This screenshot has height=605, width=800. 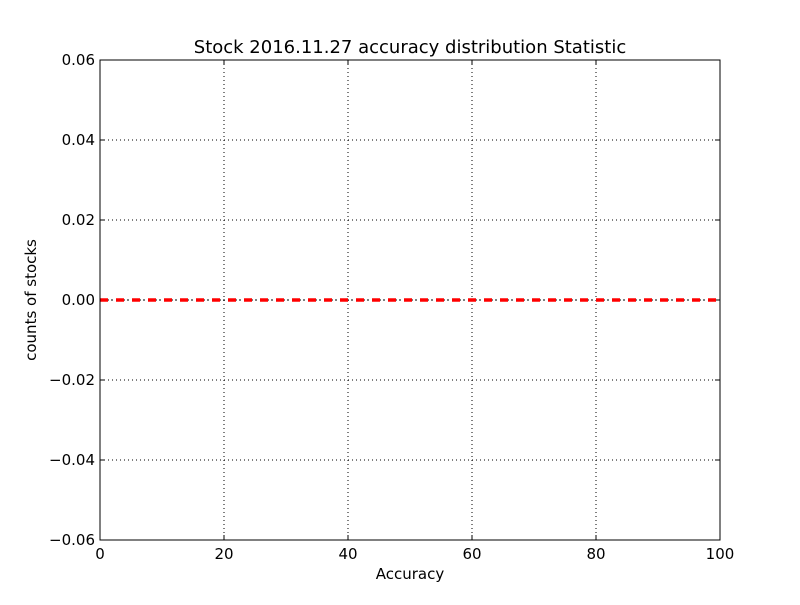 I want to click on y-tick-label: 0.02, so click(x=78, y=220).